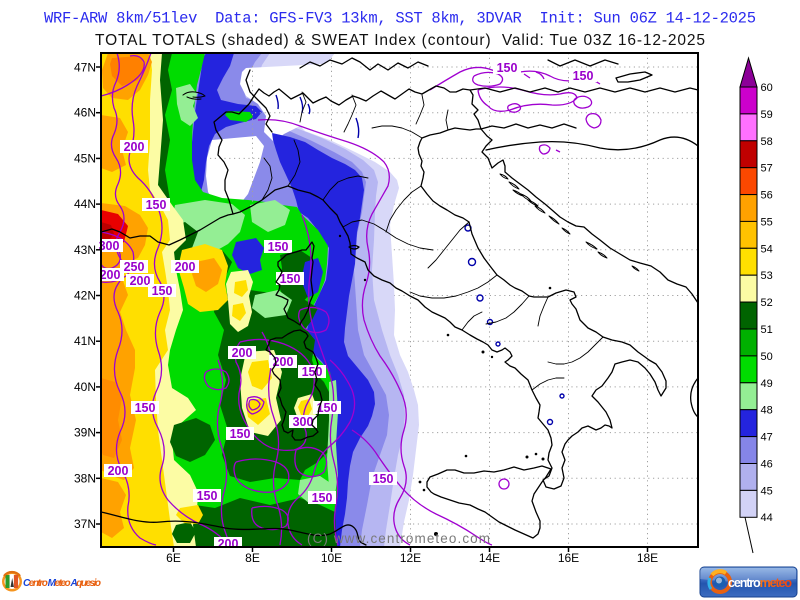  I want to click on svg-text: 45N, so click(85, 158).